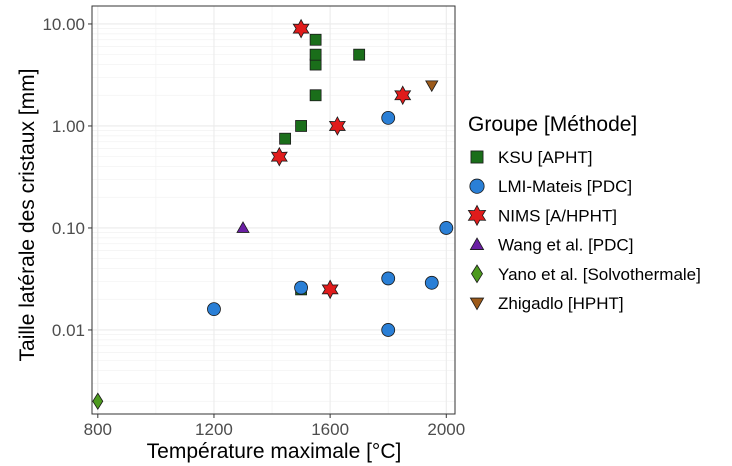 This screenshot has width=732, height=466. Describe the element at coordinates (68, 330) in the screenshot. I see `y-tick-label: 0.01` at that location.